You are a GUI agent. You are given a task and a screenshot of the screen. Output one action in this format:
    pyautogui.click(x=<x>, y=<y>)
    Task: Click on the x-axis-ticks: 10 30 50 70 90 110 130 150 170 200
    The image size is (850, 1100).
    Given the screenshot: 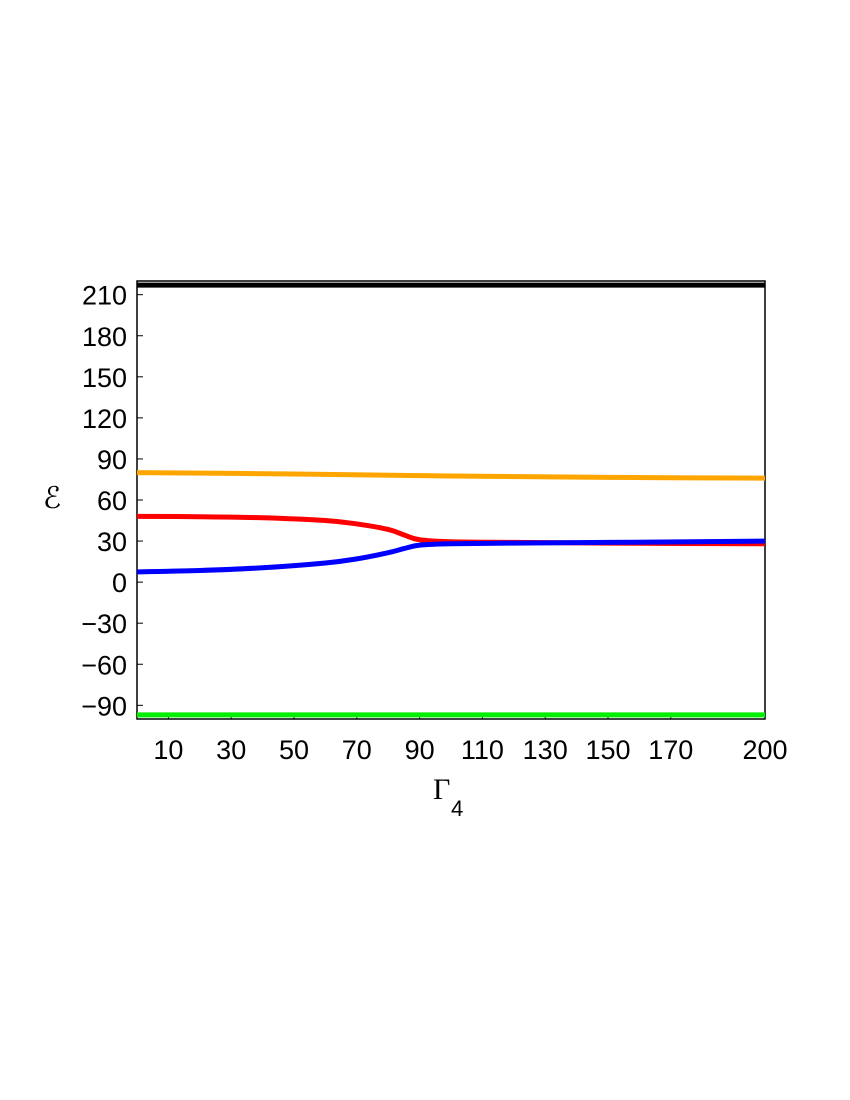 What is the action you would take?
    pyautogui.click(x=470, y=739)
    